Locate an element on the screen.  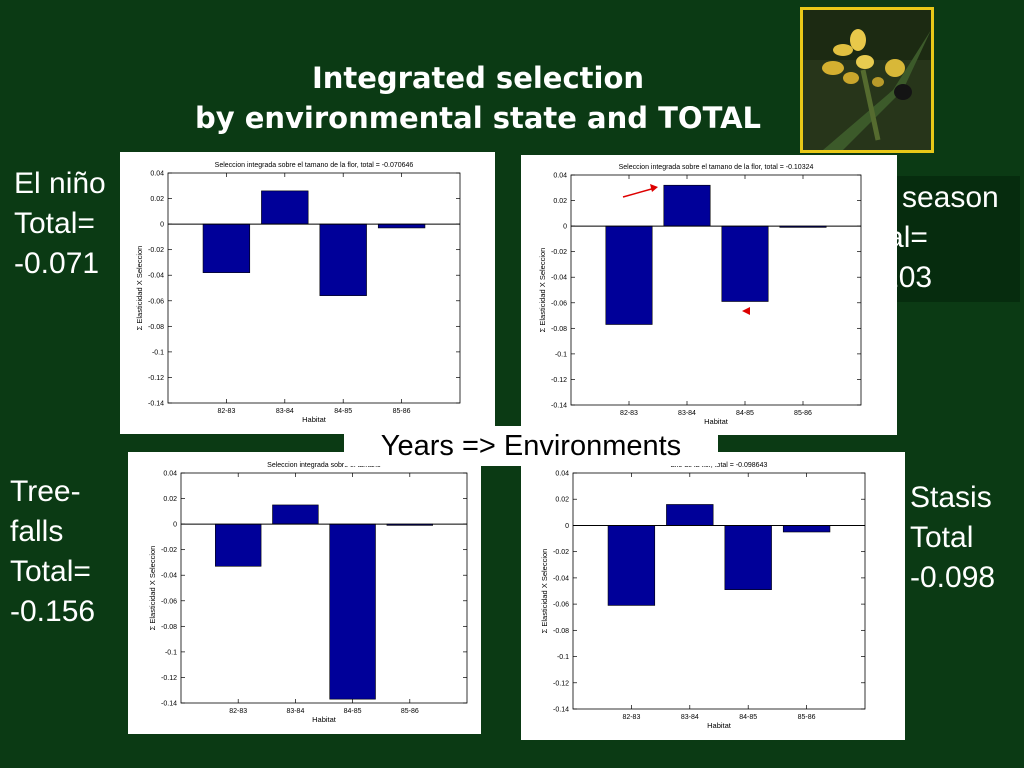
label-stasis: Stasis Total -0.098 is located at coordinates (952, 538).